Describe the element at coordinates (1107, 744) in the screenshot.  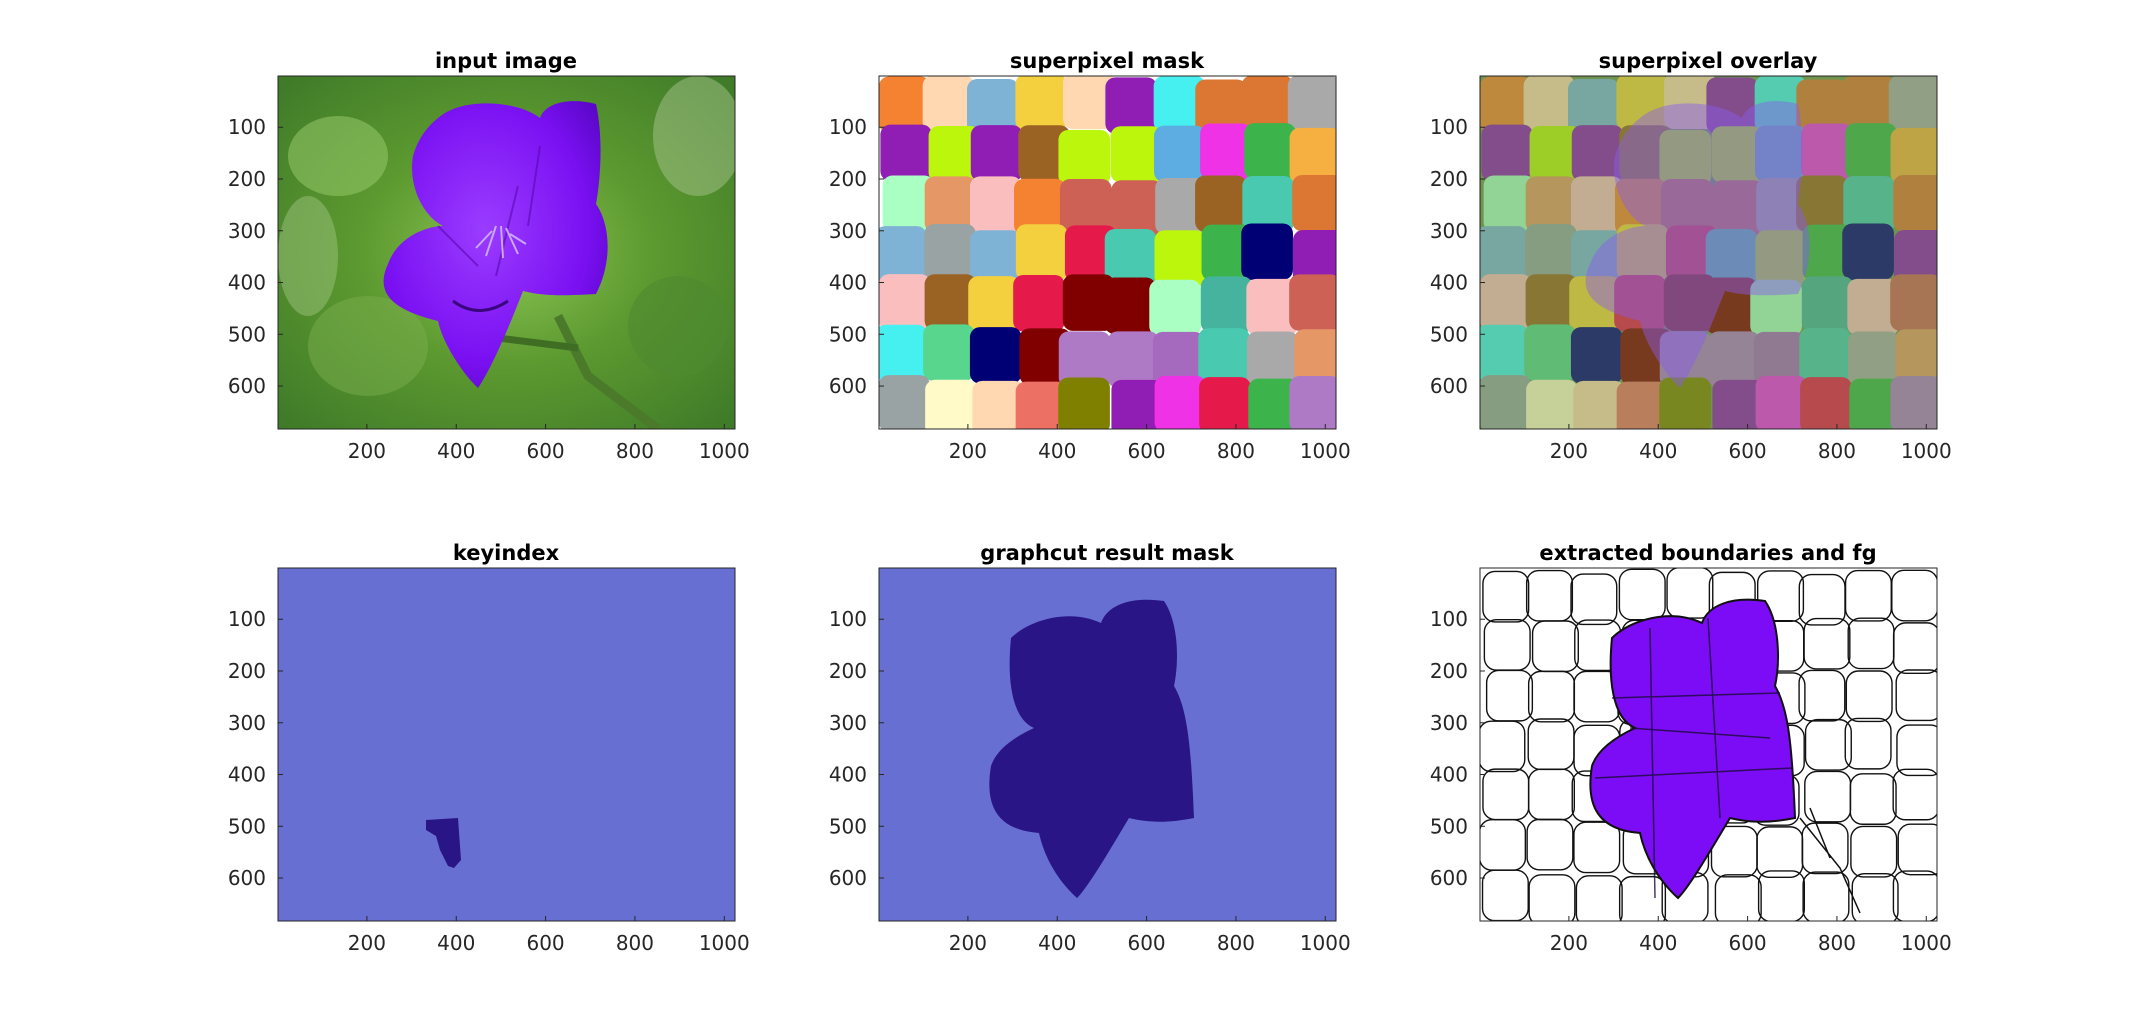
I see `axes-frame` at that location.